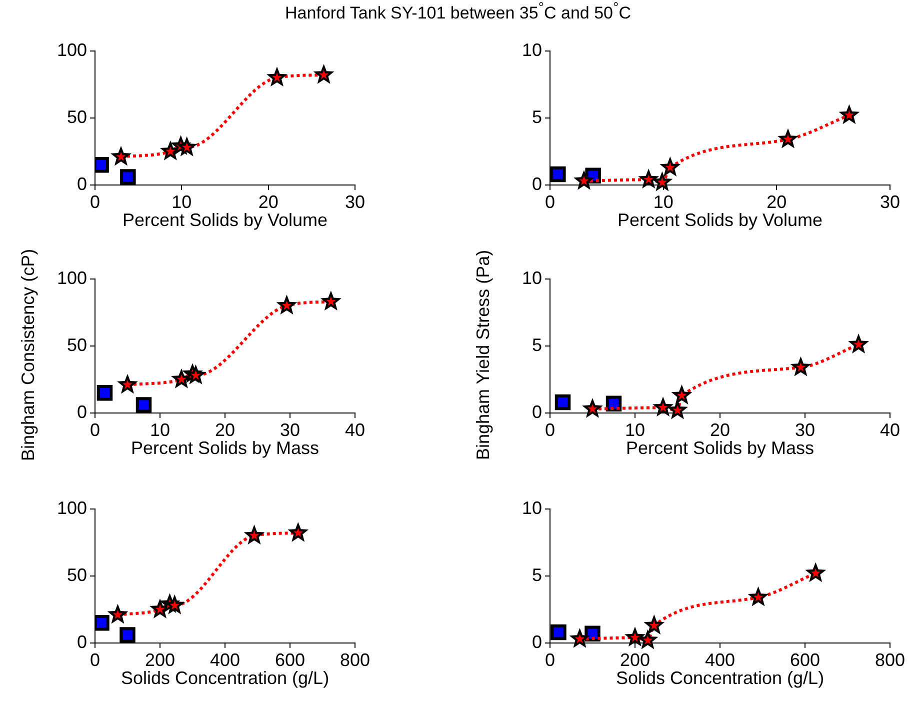  I want to click on y-axis-title: Bingham Consistency (cP), so click(28, 356).